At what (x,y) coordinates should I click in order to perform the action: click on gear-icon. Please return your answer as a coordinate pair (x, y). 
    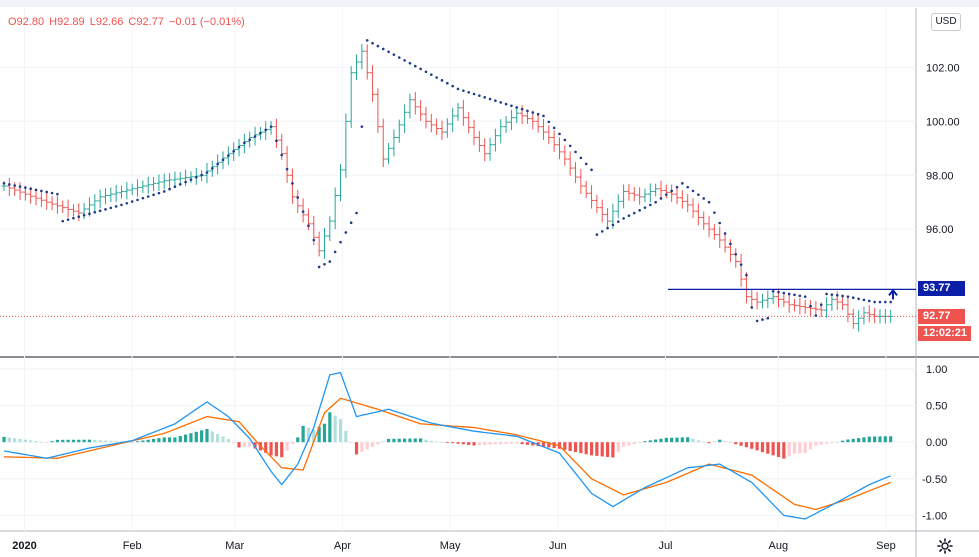
    Looking at the image, I should click on (945, 546).